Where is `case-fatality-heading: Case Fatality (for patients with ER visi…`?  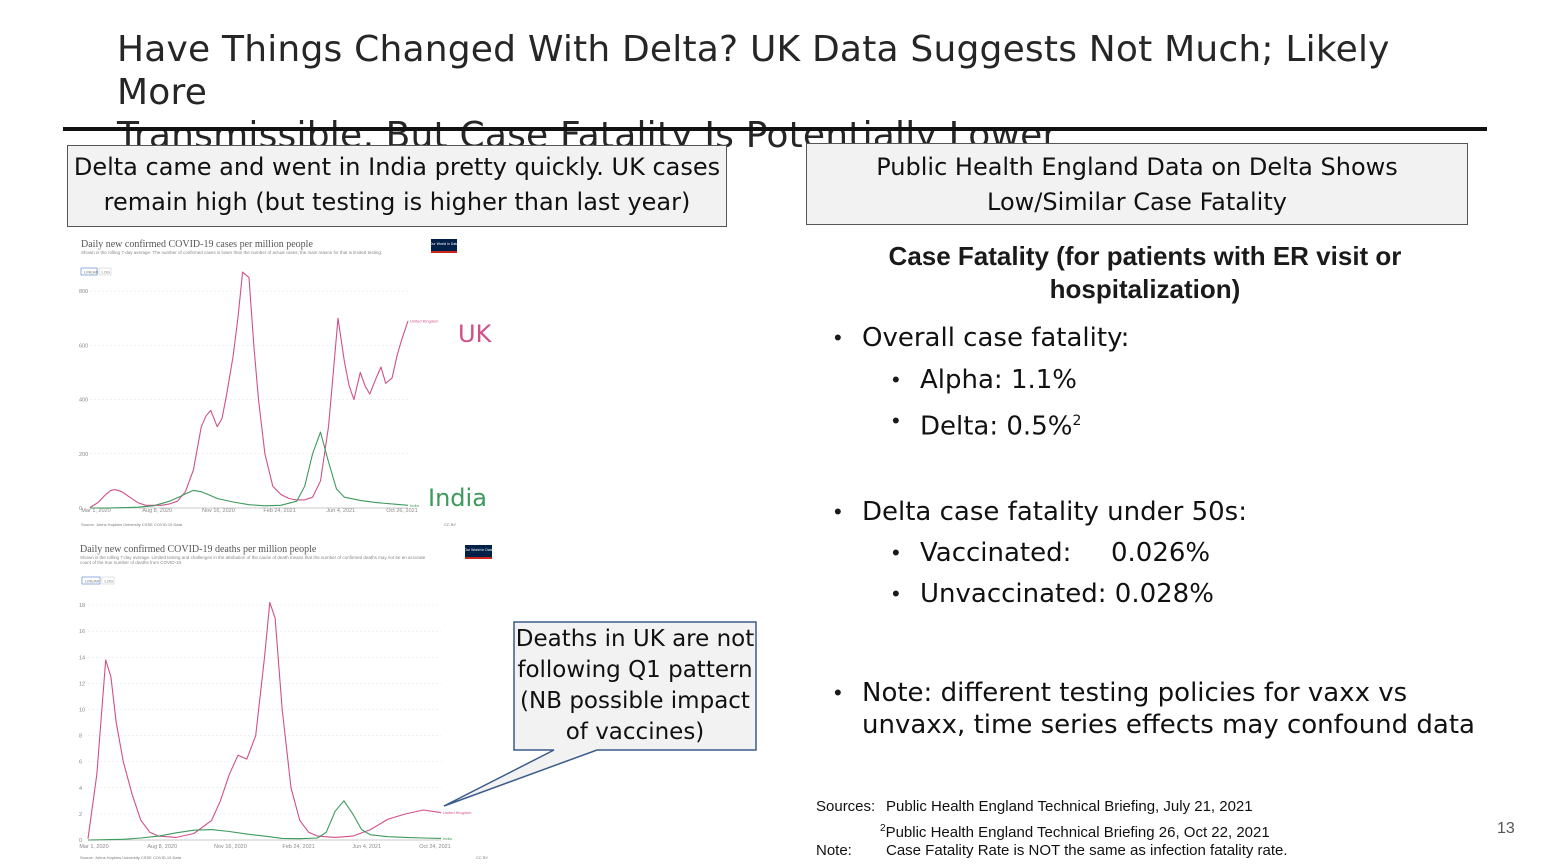
case-fatality-heading: Case Fatality (for patients with ER visi… is located at coordinates (1145, 273).